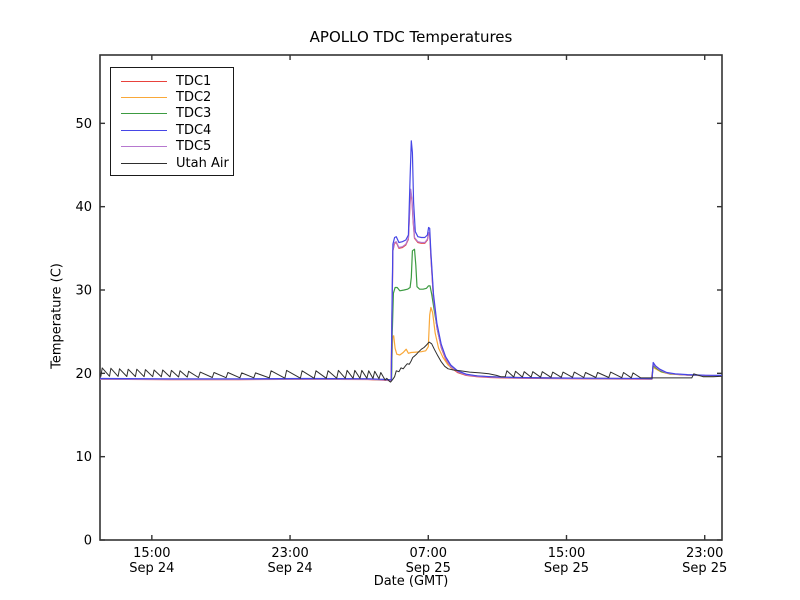  I want to click on legend-label: TDC2, so click(194, 98).